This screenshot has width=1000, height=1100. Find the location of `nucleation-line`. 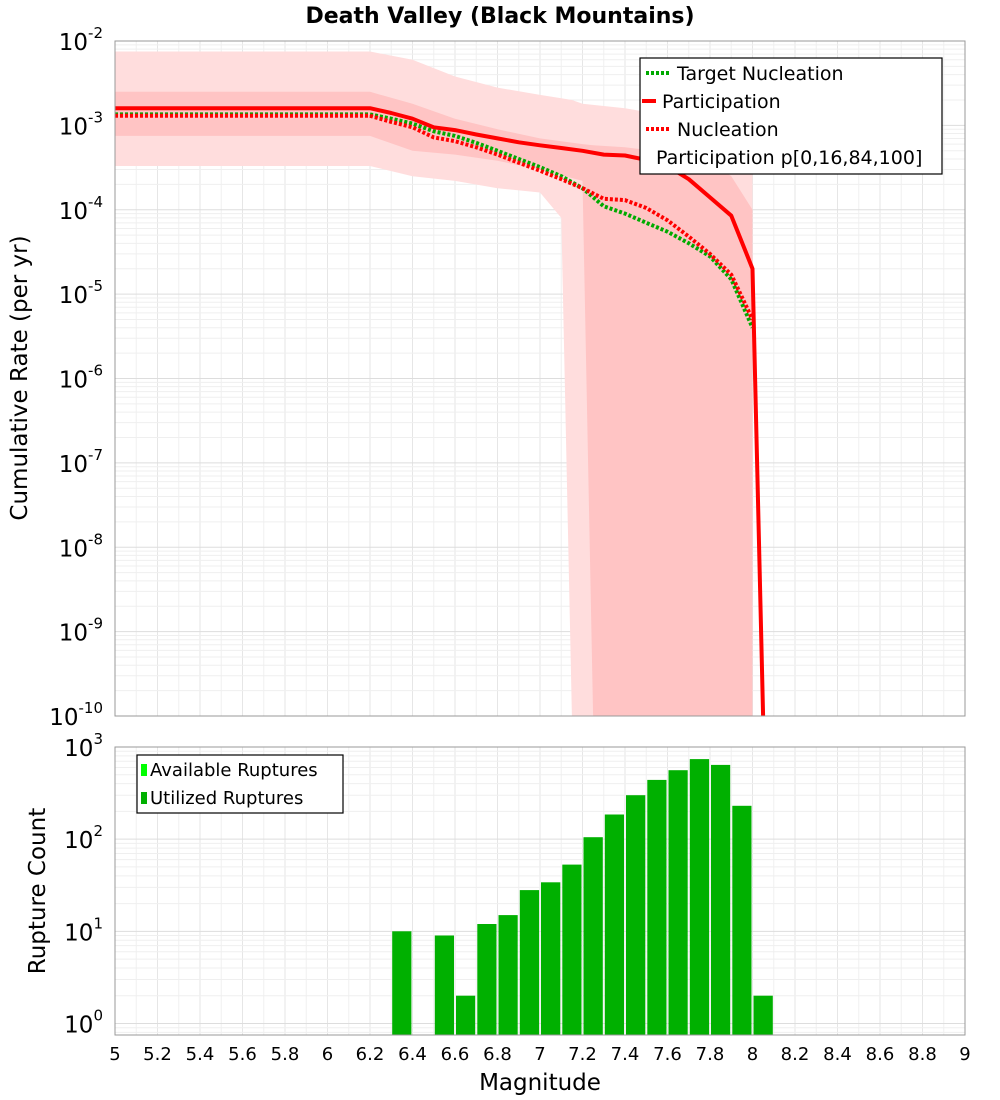

nucleation-line is located at coordinates (435, 217).